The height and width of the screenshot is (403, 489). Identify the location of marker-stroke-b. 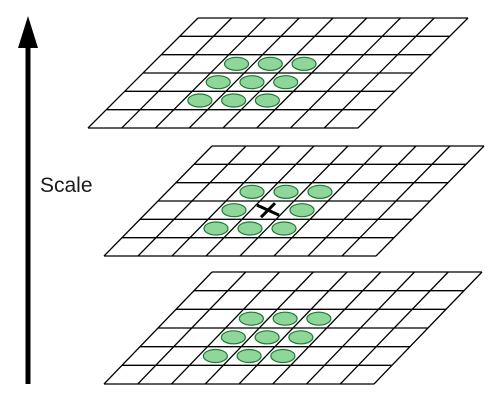
(268, 210).